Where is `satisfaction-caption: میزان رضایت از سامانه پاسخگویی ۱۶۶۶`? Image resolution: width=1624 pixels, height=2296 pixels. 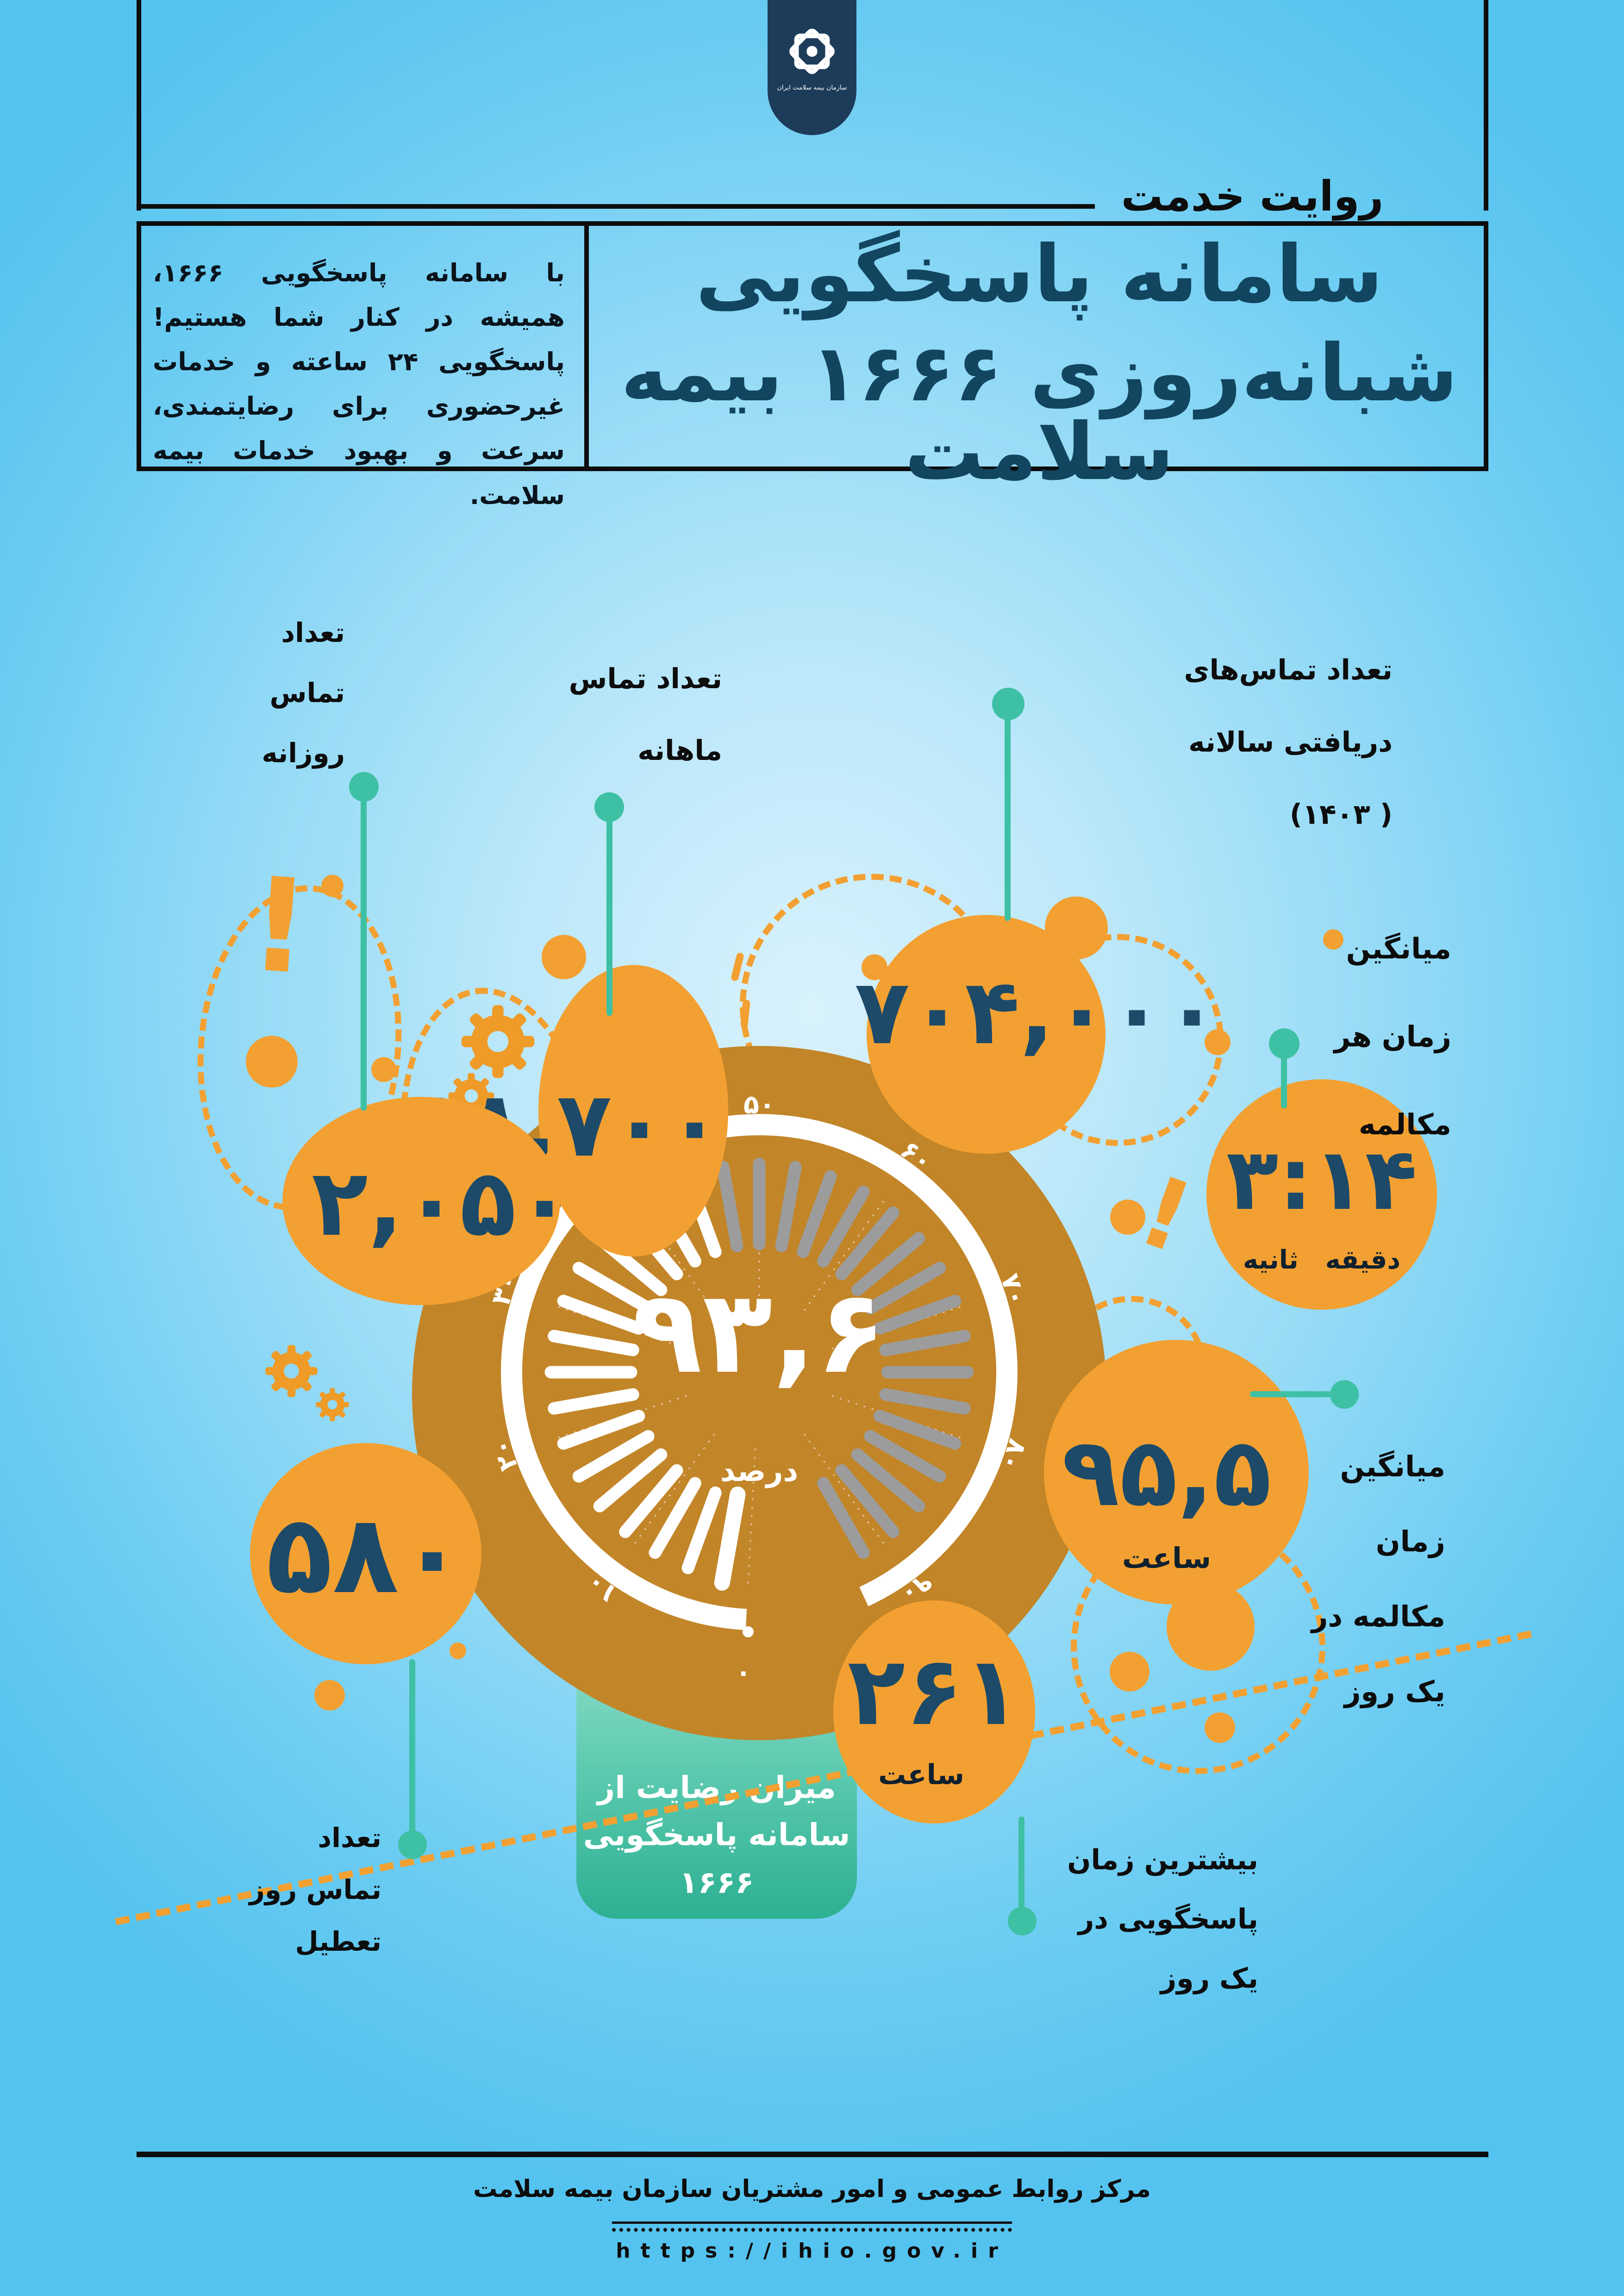 satisfaction-caption: میزان رضایت از سامانه پاسخگویی ۱۶۶۶ is located at coordinates (716, 1835).